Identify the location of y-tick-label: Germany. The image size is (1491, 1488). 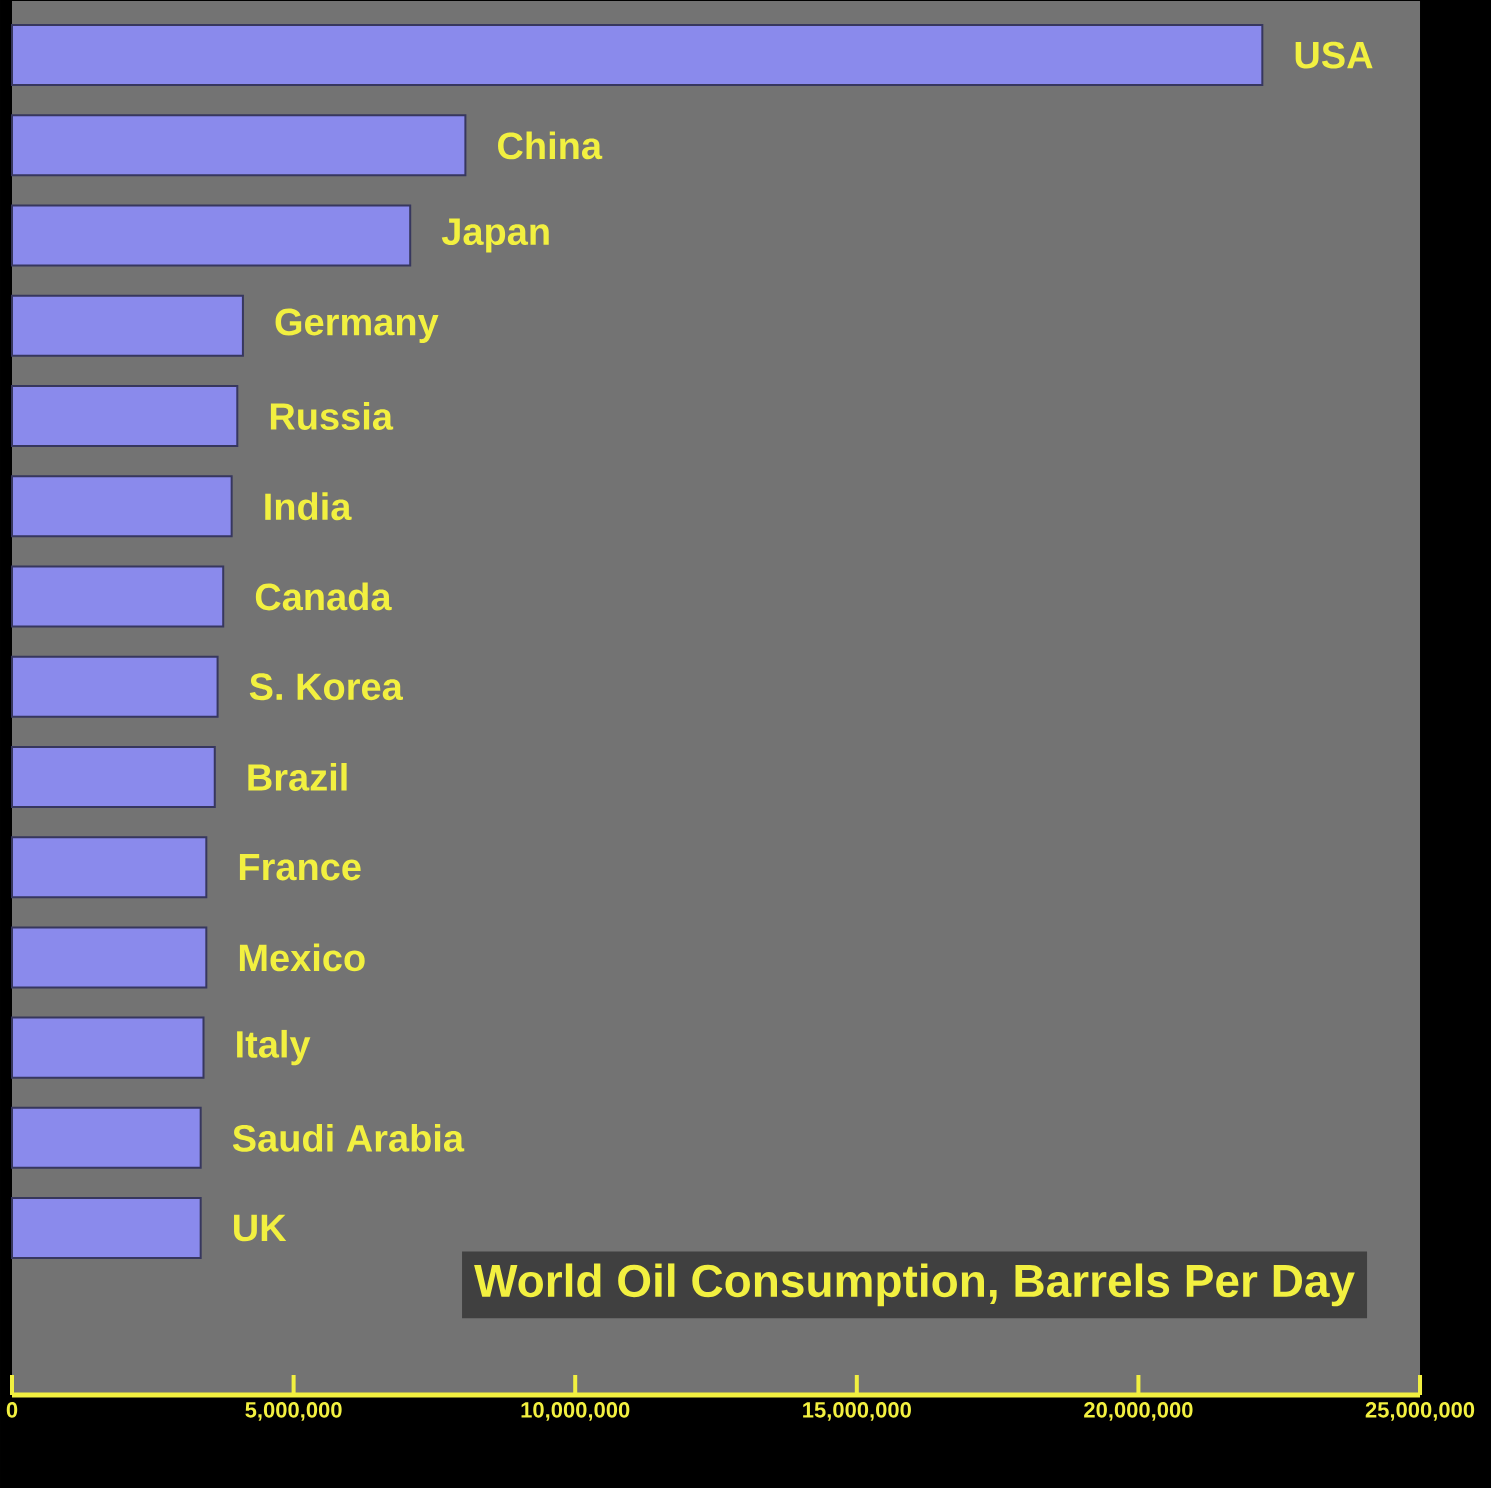
(357, 325).